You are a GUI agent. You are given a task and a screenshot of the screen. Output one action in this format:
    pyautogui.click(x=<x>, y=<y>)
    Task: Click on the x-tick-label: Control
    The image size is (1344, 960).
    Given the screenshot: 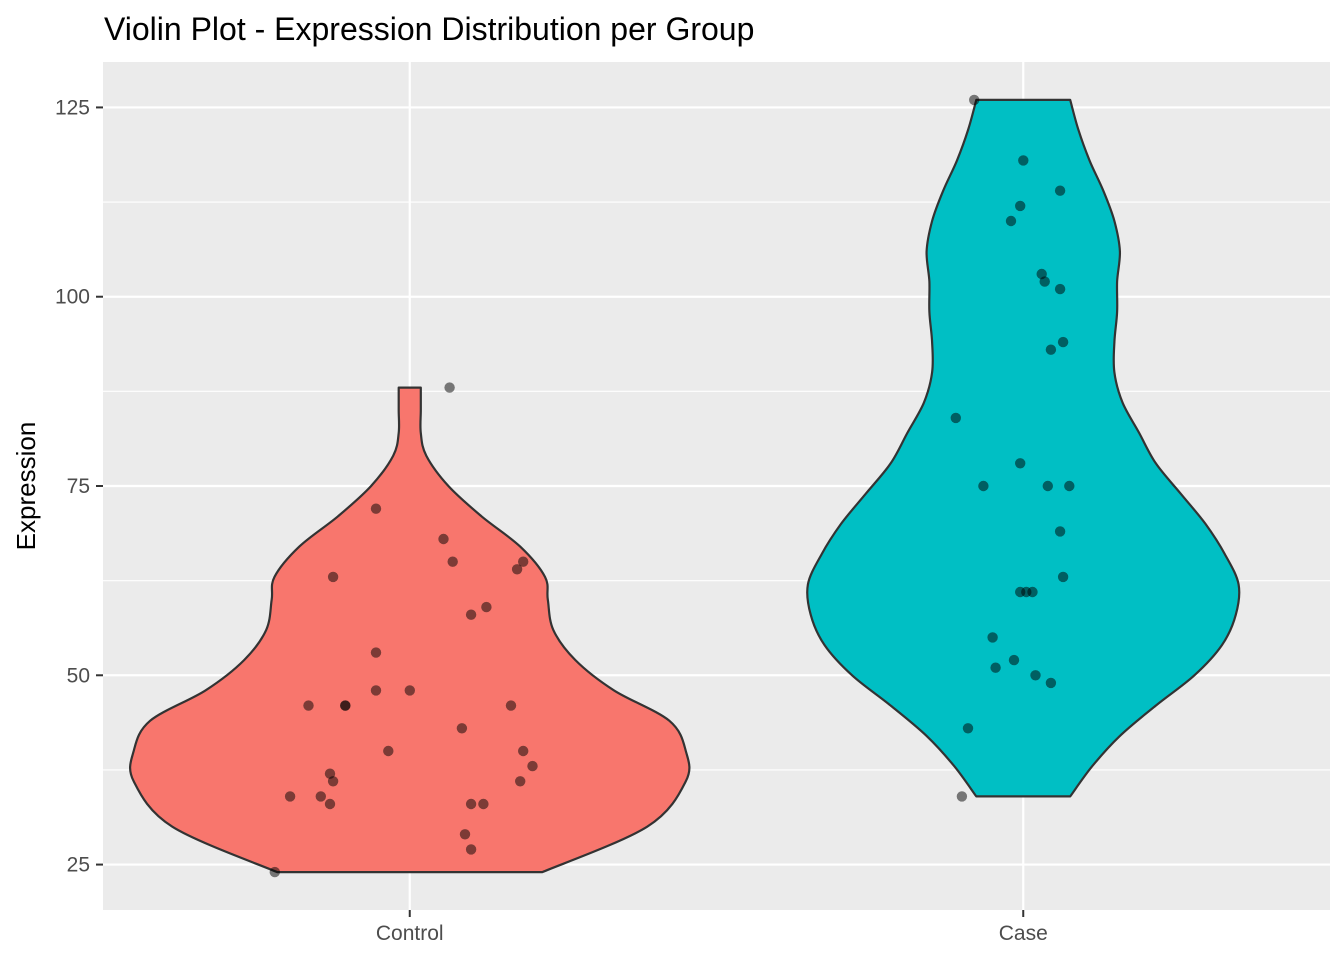 What is the action you would take?
    pyautogui.click(x=410, y=933)
    